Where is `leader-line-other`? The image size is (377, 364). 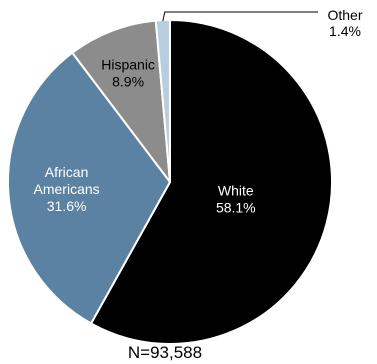
leader-line-other is located at coordinates (240, 16).